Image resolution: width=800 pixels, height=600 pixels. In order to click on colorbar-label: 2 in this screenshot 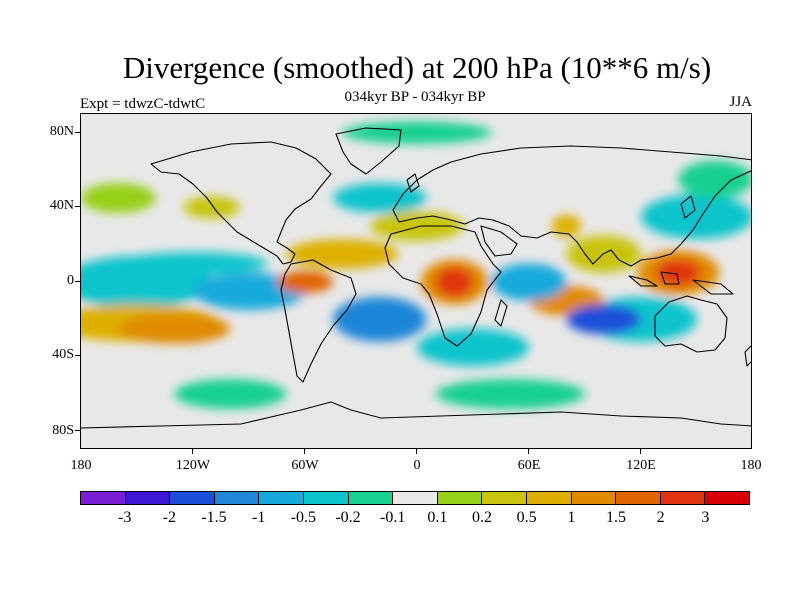, I will do `click(660, 517)`.